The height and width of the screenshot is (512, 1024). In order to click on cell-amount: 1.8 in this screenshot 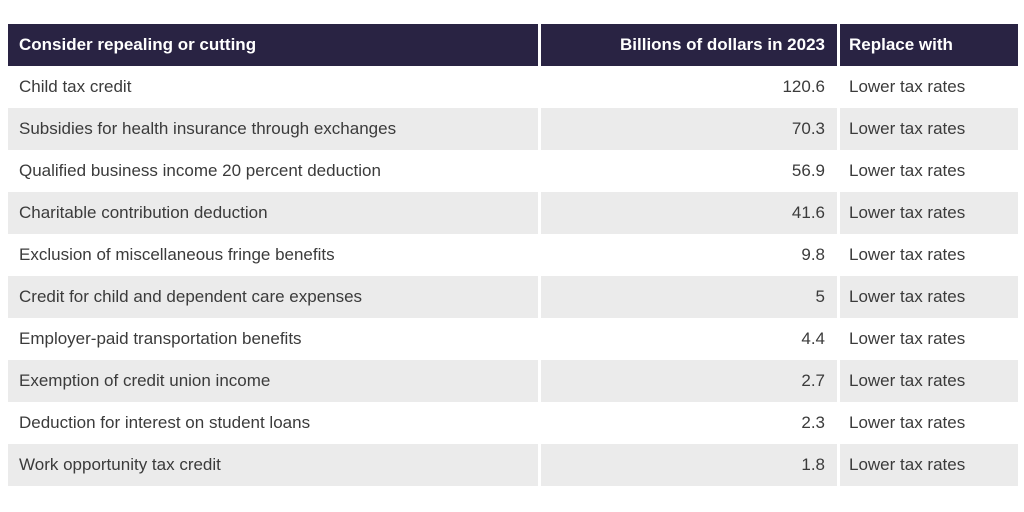, I will do `click(687, 465)`.